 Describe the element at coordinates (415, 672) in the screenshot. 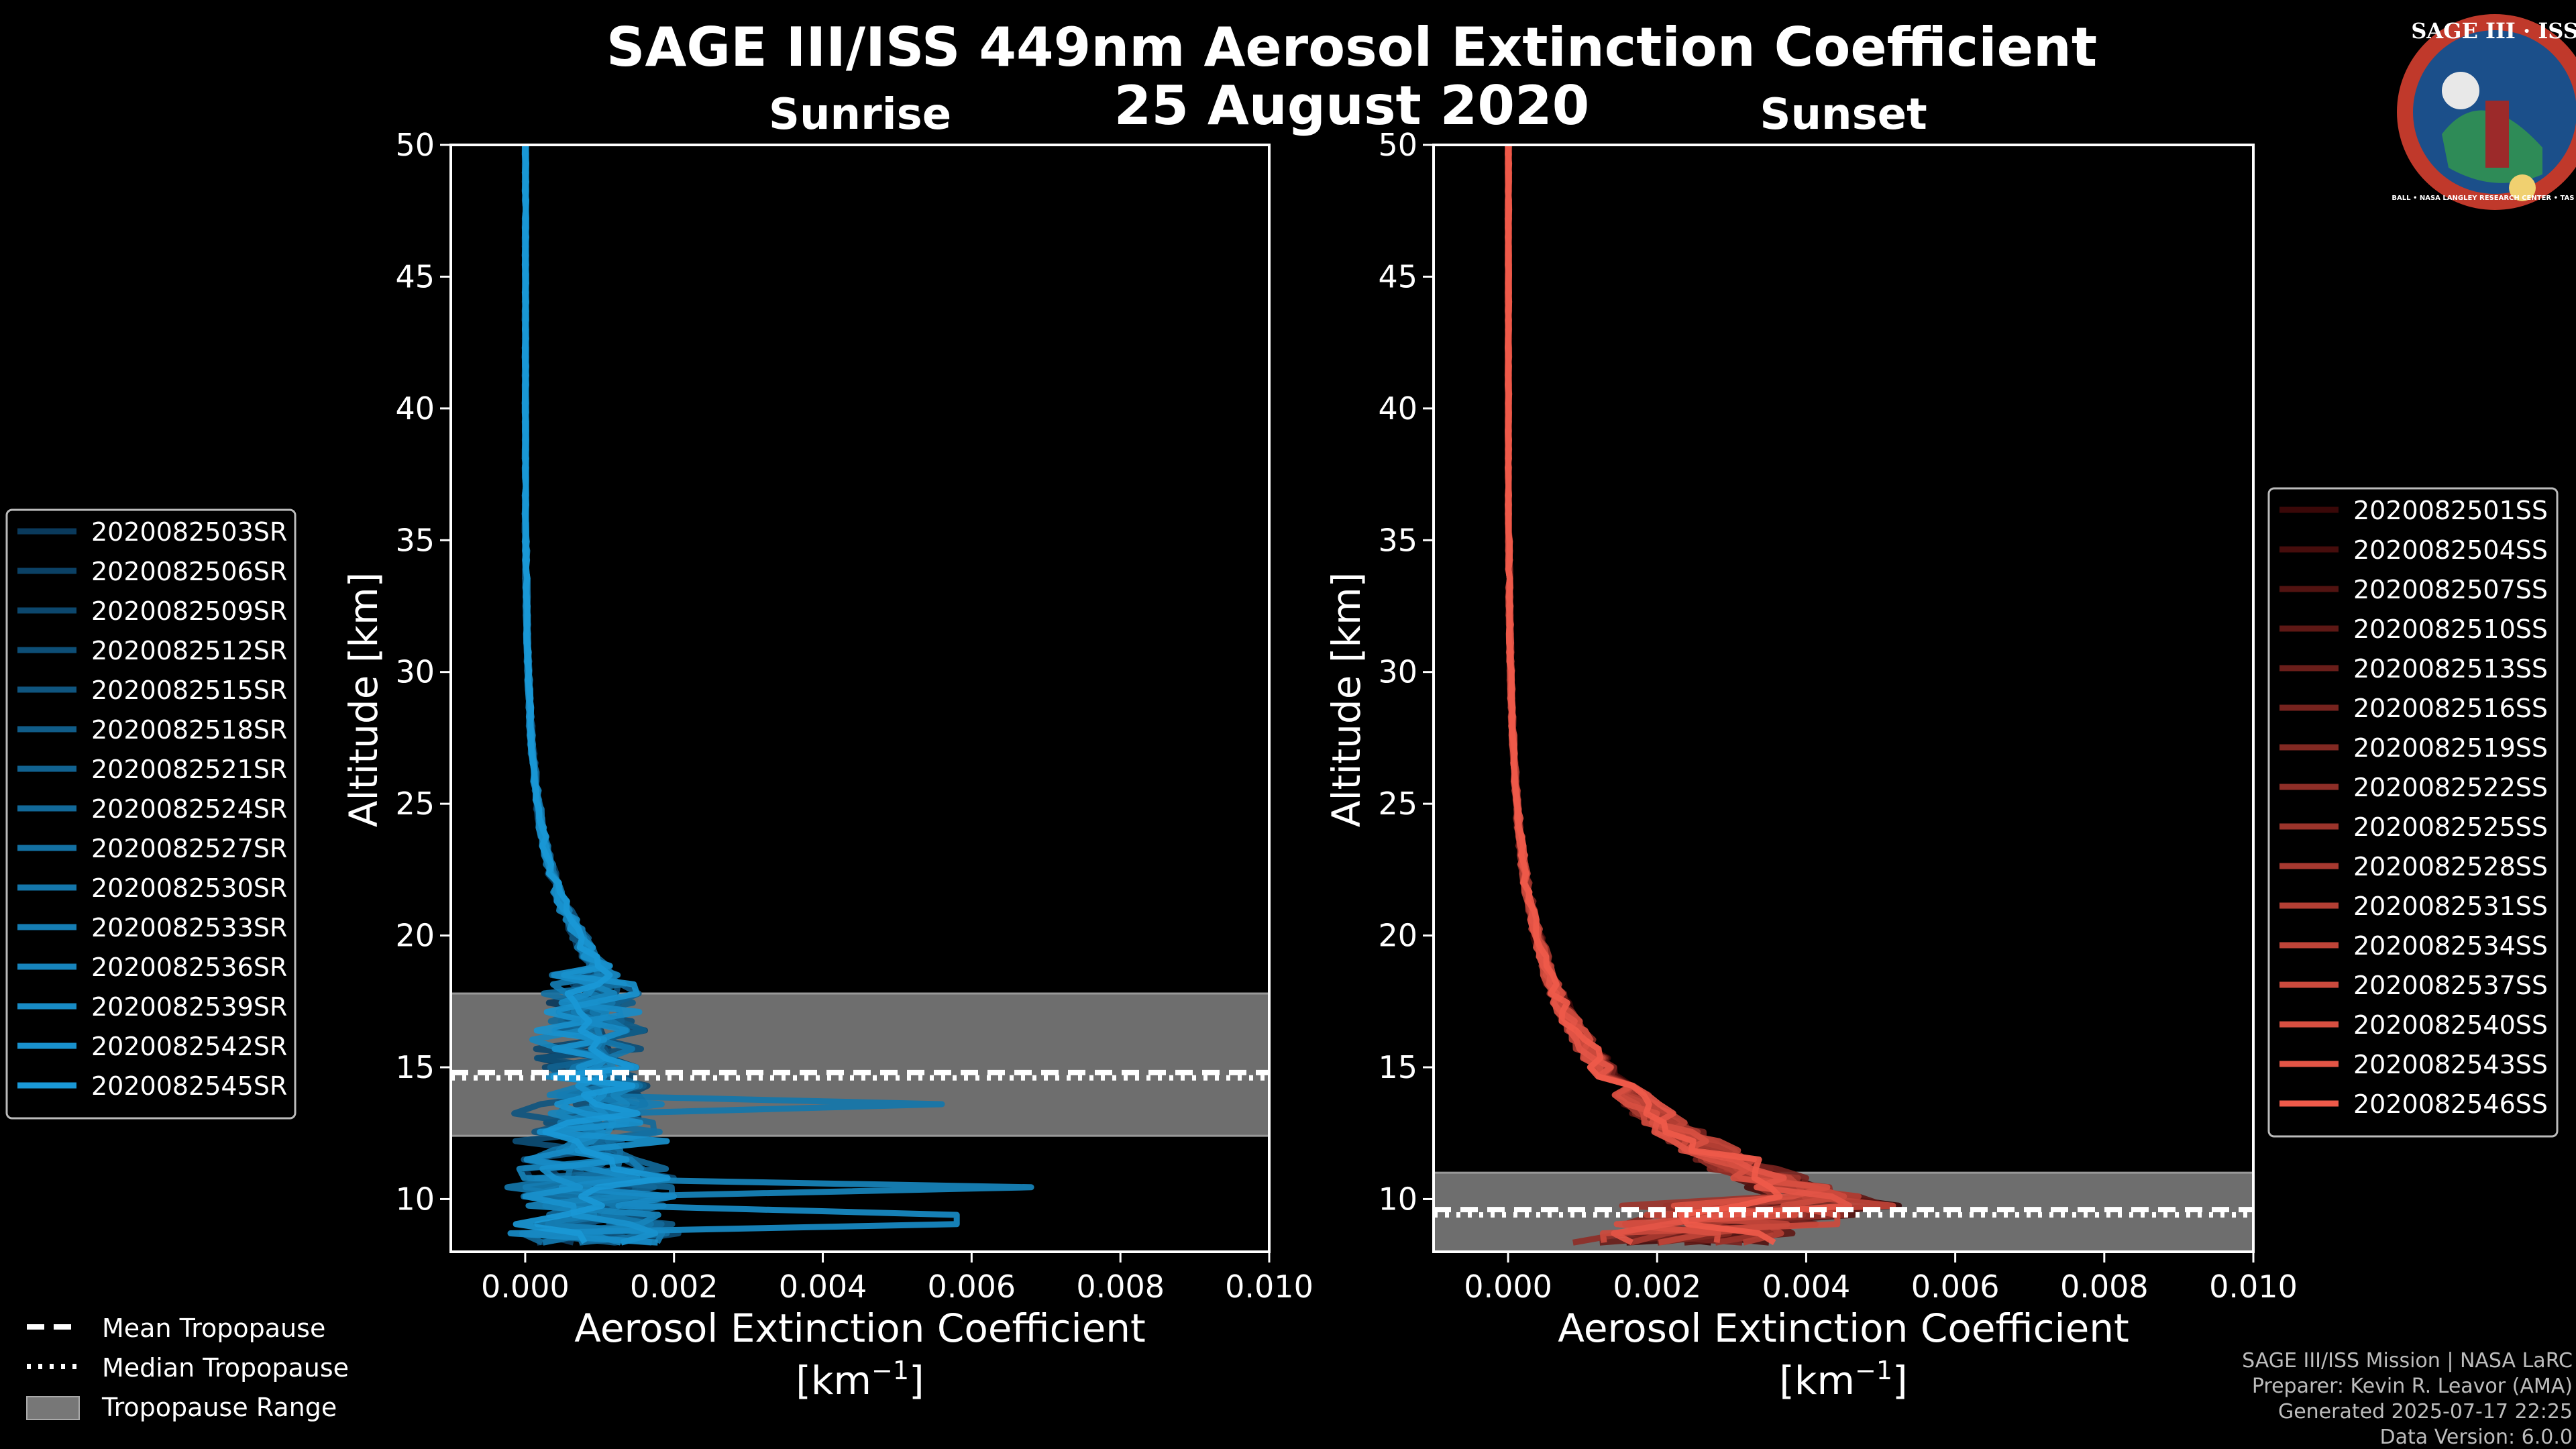

I see `sunrise-ytick-label: 30` at that location.